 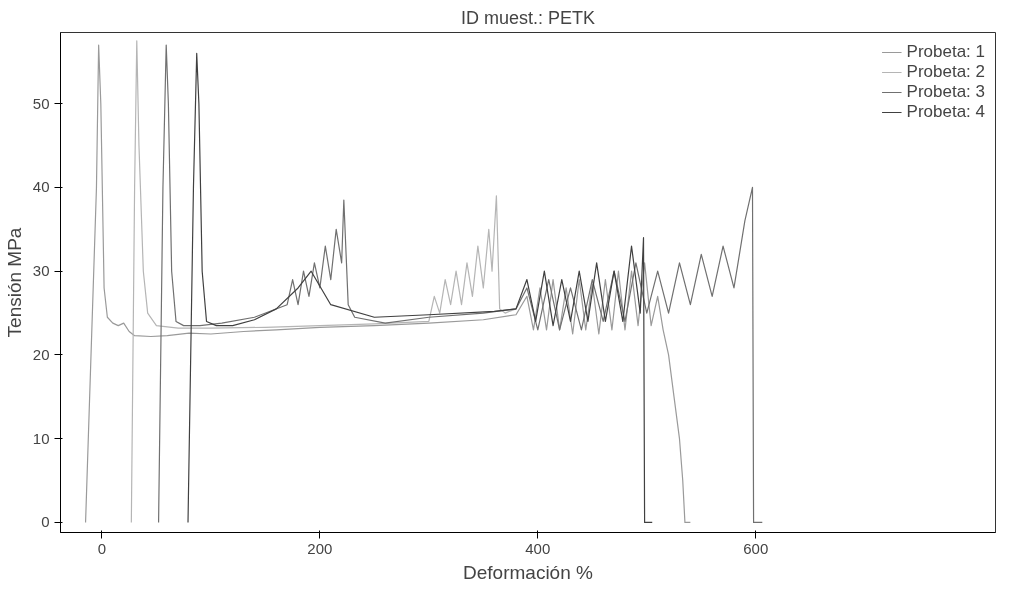 What do you see at coordinates (45, 522) in the screenshot?
I see `y-tick-label: 0` at bounding box center [45, 522].